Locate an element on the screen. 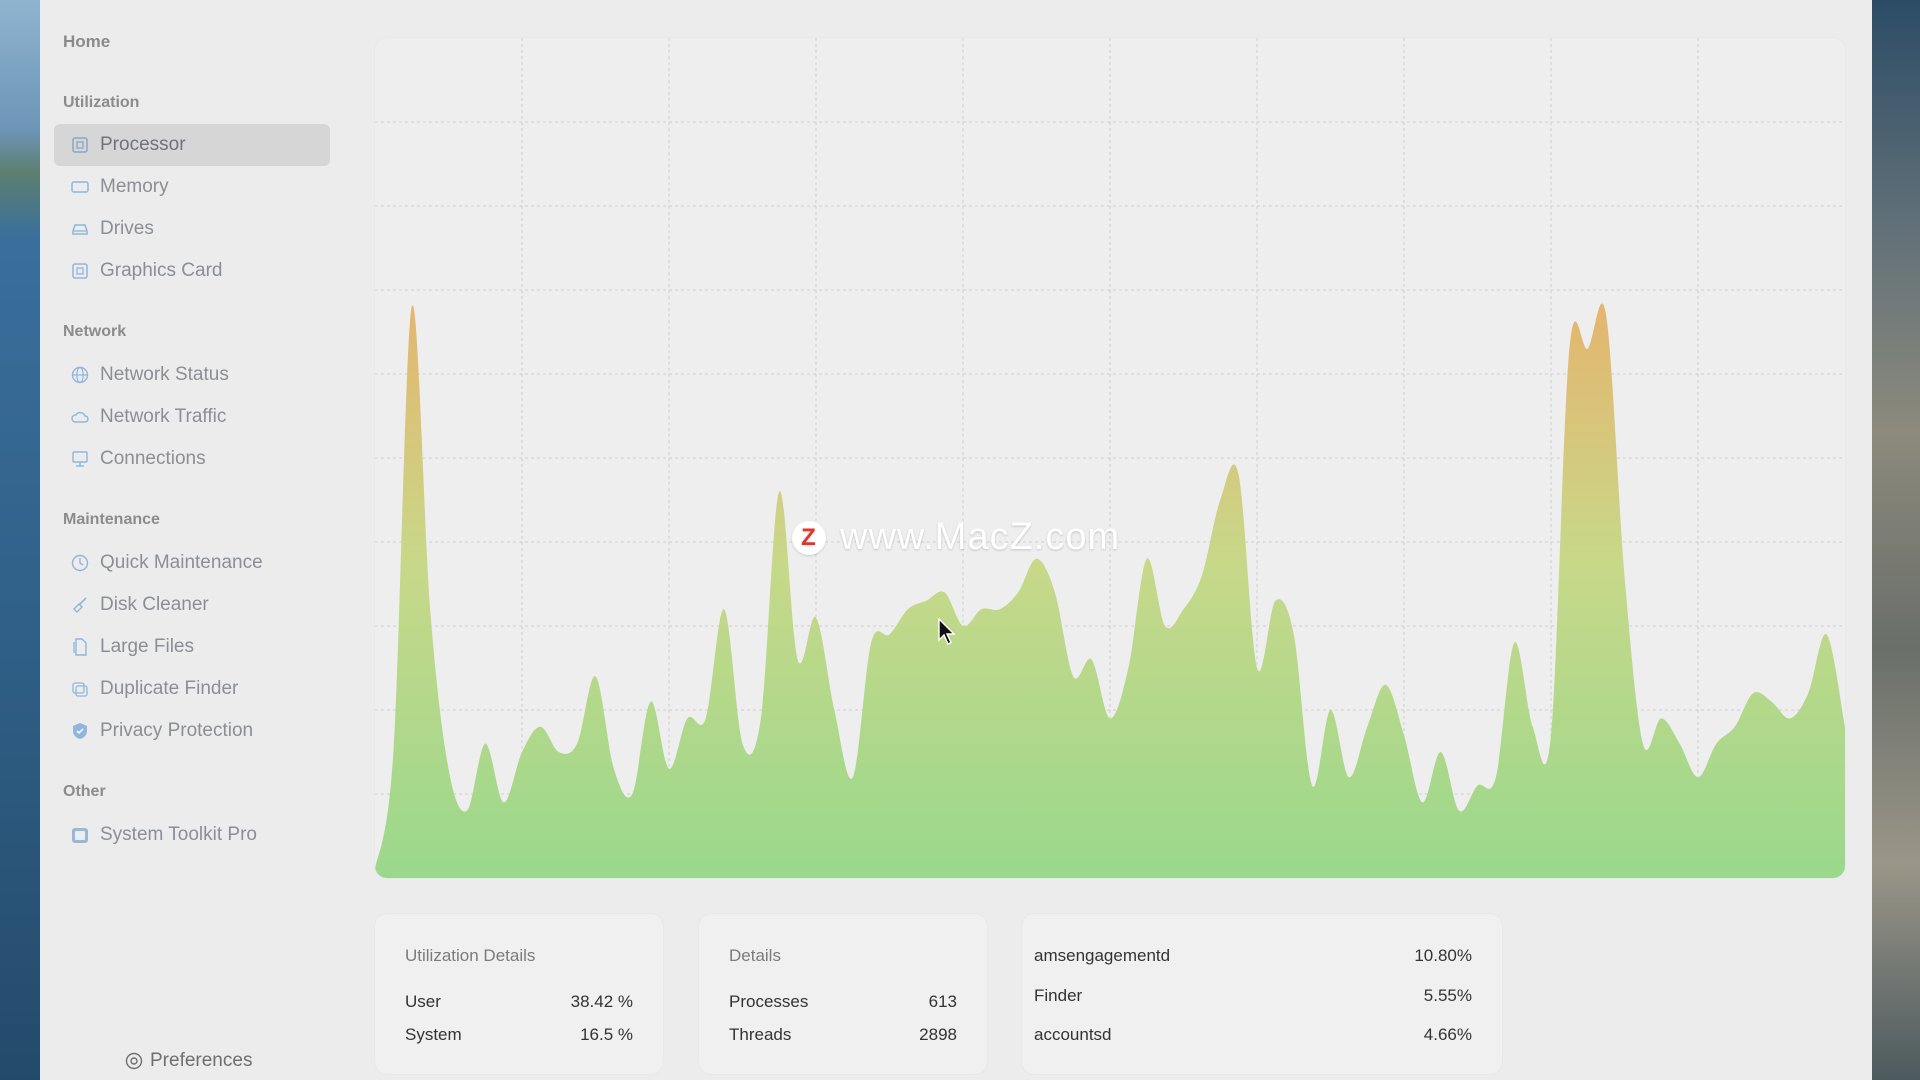 The image size is (1920, 1080). process-row: amsengagementd 10.80% is located at coordinates (1253, 956).